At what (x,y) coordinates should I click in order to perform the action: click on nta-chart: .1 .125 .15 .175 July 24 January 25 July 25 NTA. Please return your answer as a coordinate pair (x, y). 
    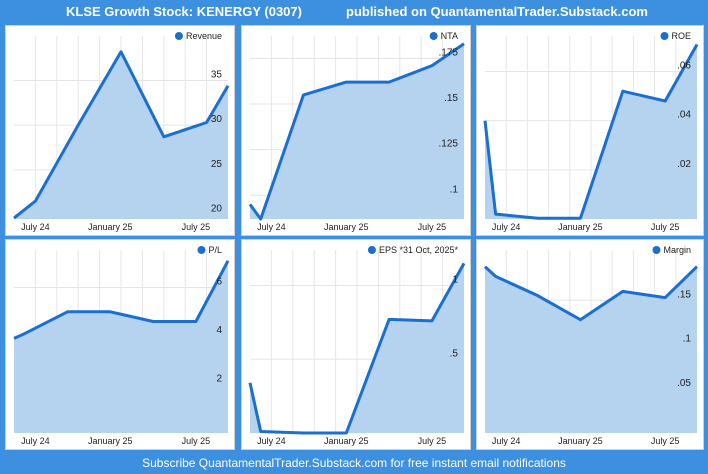
    Looking at the image, I should click on (356, 130).